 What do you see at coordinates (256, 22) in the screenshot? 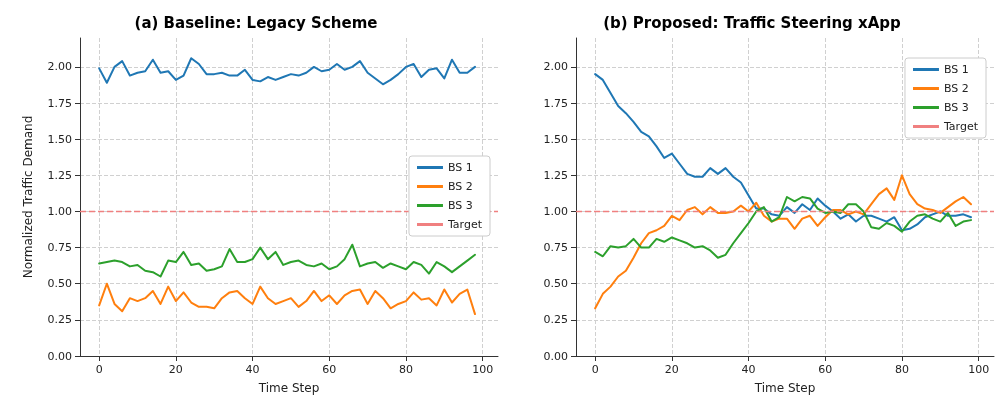
I see `chart-title: (a) Baseline: Legacy Scheme` at bounding box center [256, 22].